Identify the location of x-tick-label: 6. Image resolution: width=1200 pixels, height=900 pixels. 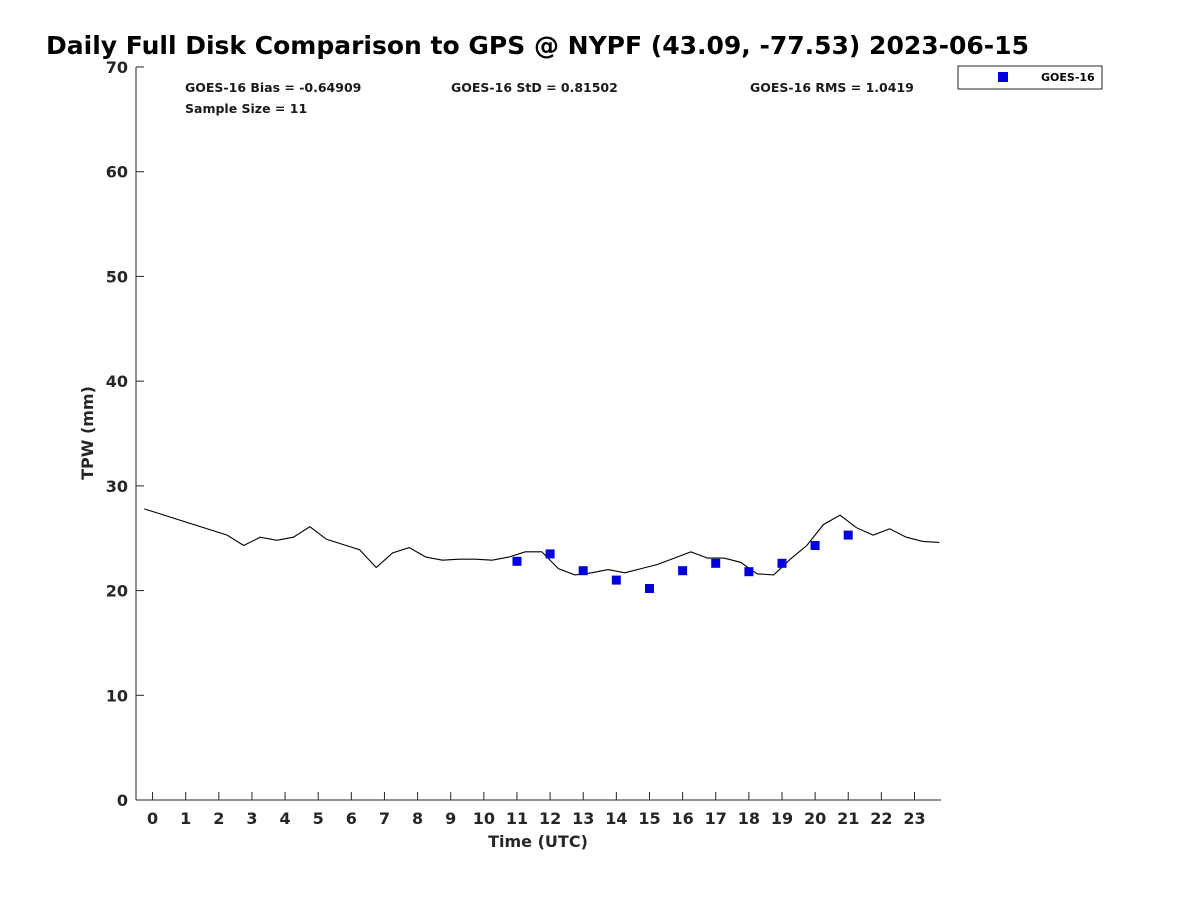
(351, 818).